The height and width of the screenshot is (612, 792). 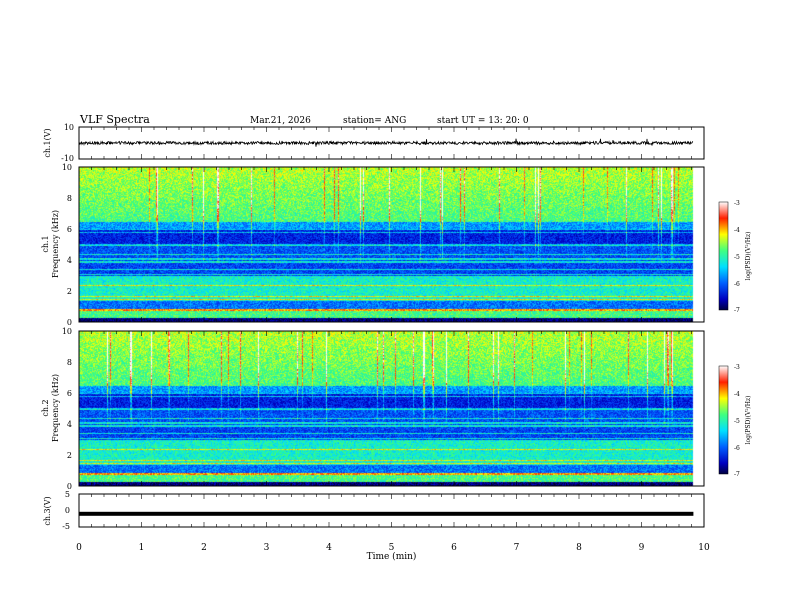 What do you see at coordinates (483, 121) in the screenshot?
I see `start-time-label: start UT = 13: 20: 0` at bounding box center [483, 121].